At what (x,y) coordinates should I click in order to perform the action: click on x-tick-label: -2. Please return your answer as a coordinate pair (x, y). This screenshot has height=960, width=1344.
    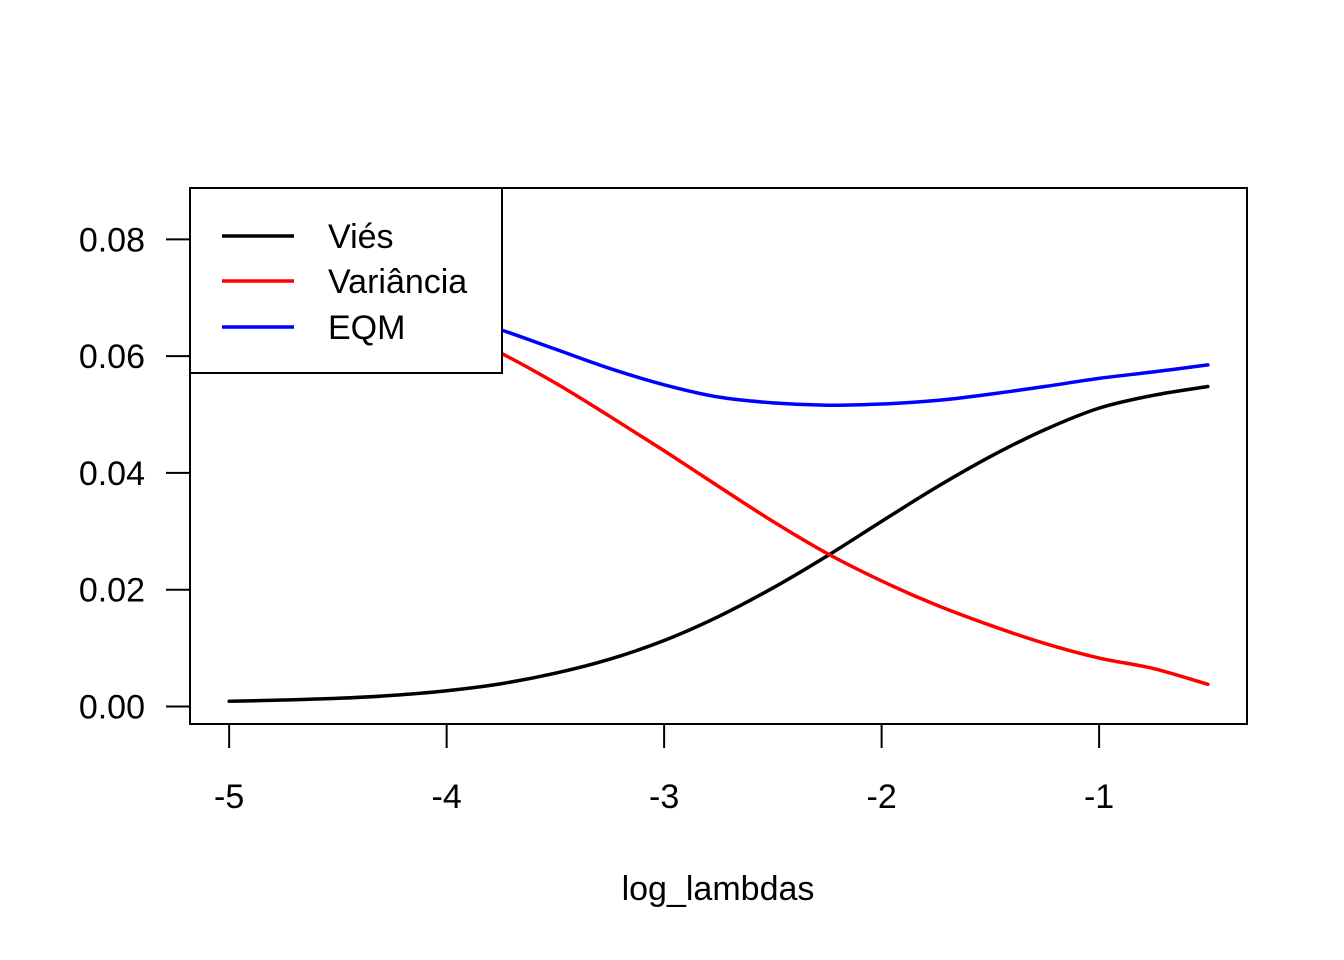
    Looking at the image, I should click on (882, 797).